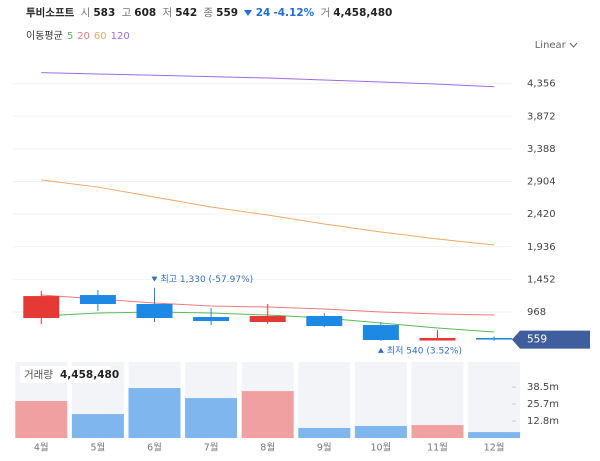  What do you see at coordinates (98, 448) in the screenshot?
I see `x-tick-label: 5월` at bounding box center [98, 448].